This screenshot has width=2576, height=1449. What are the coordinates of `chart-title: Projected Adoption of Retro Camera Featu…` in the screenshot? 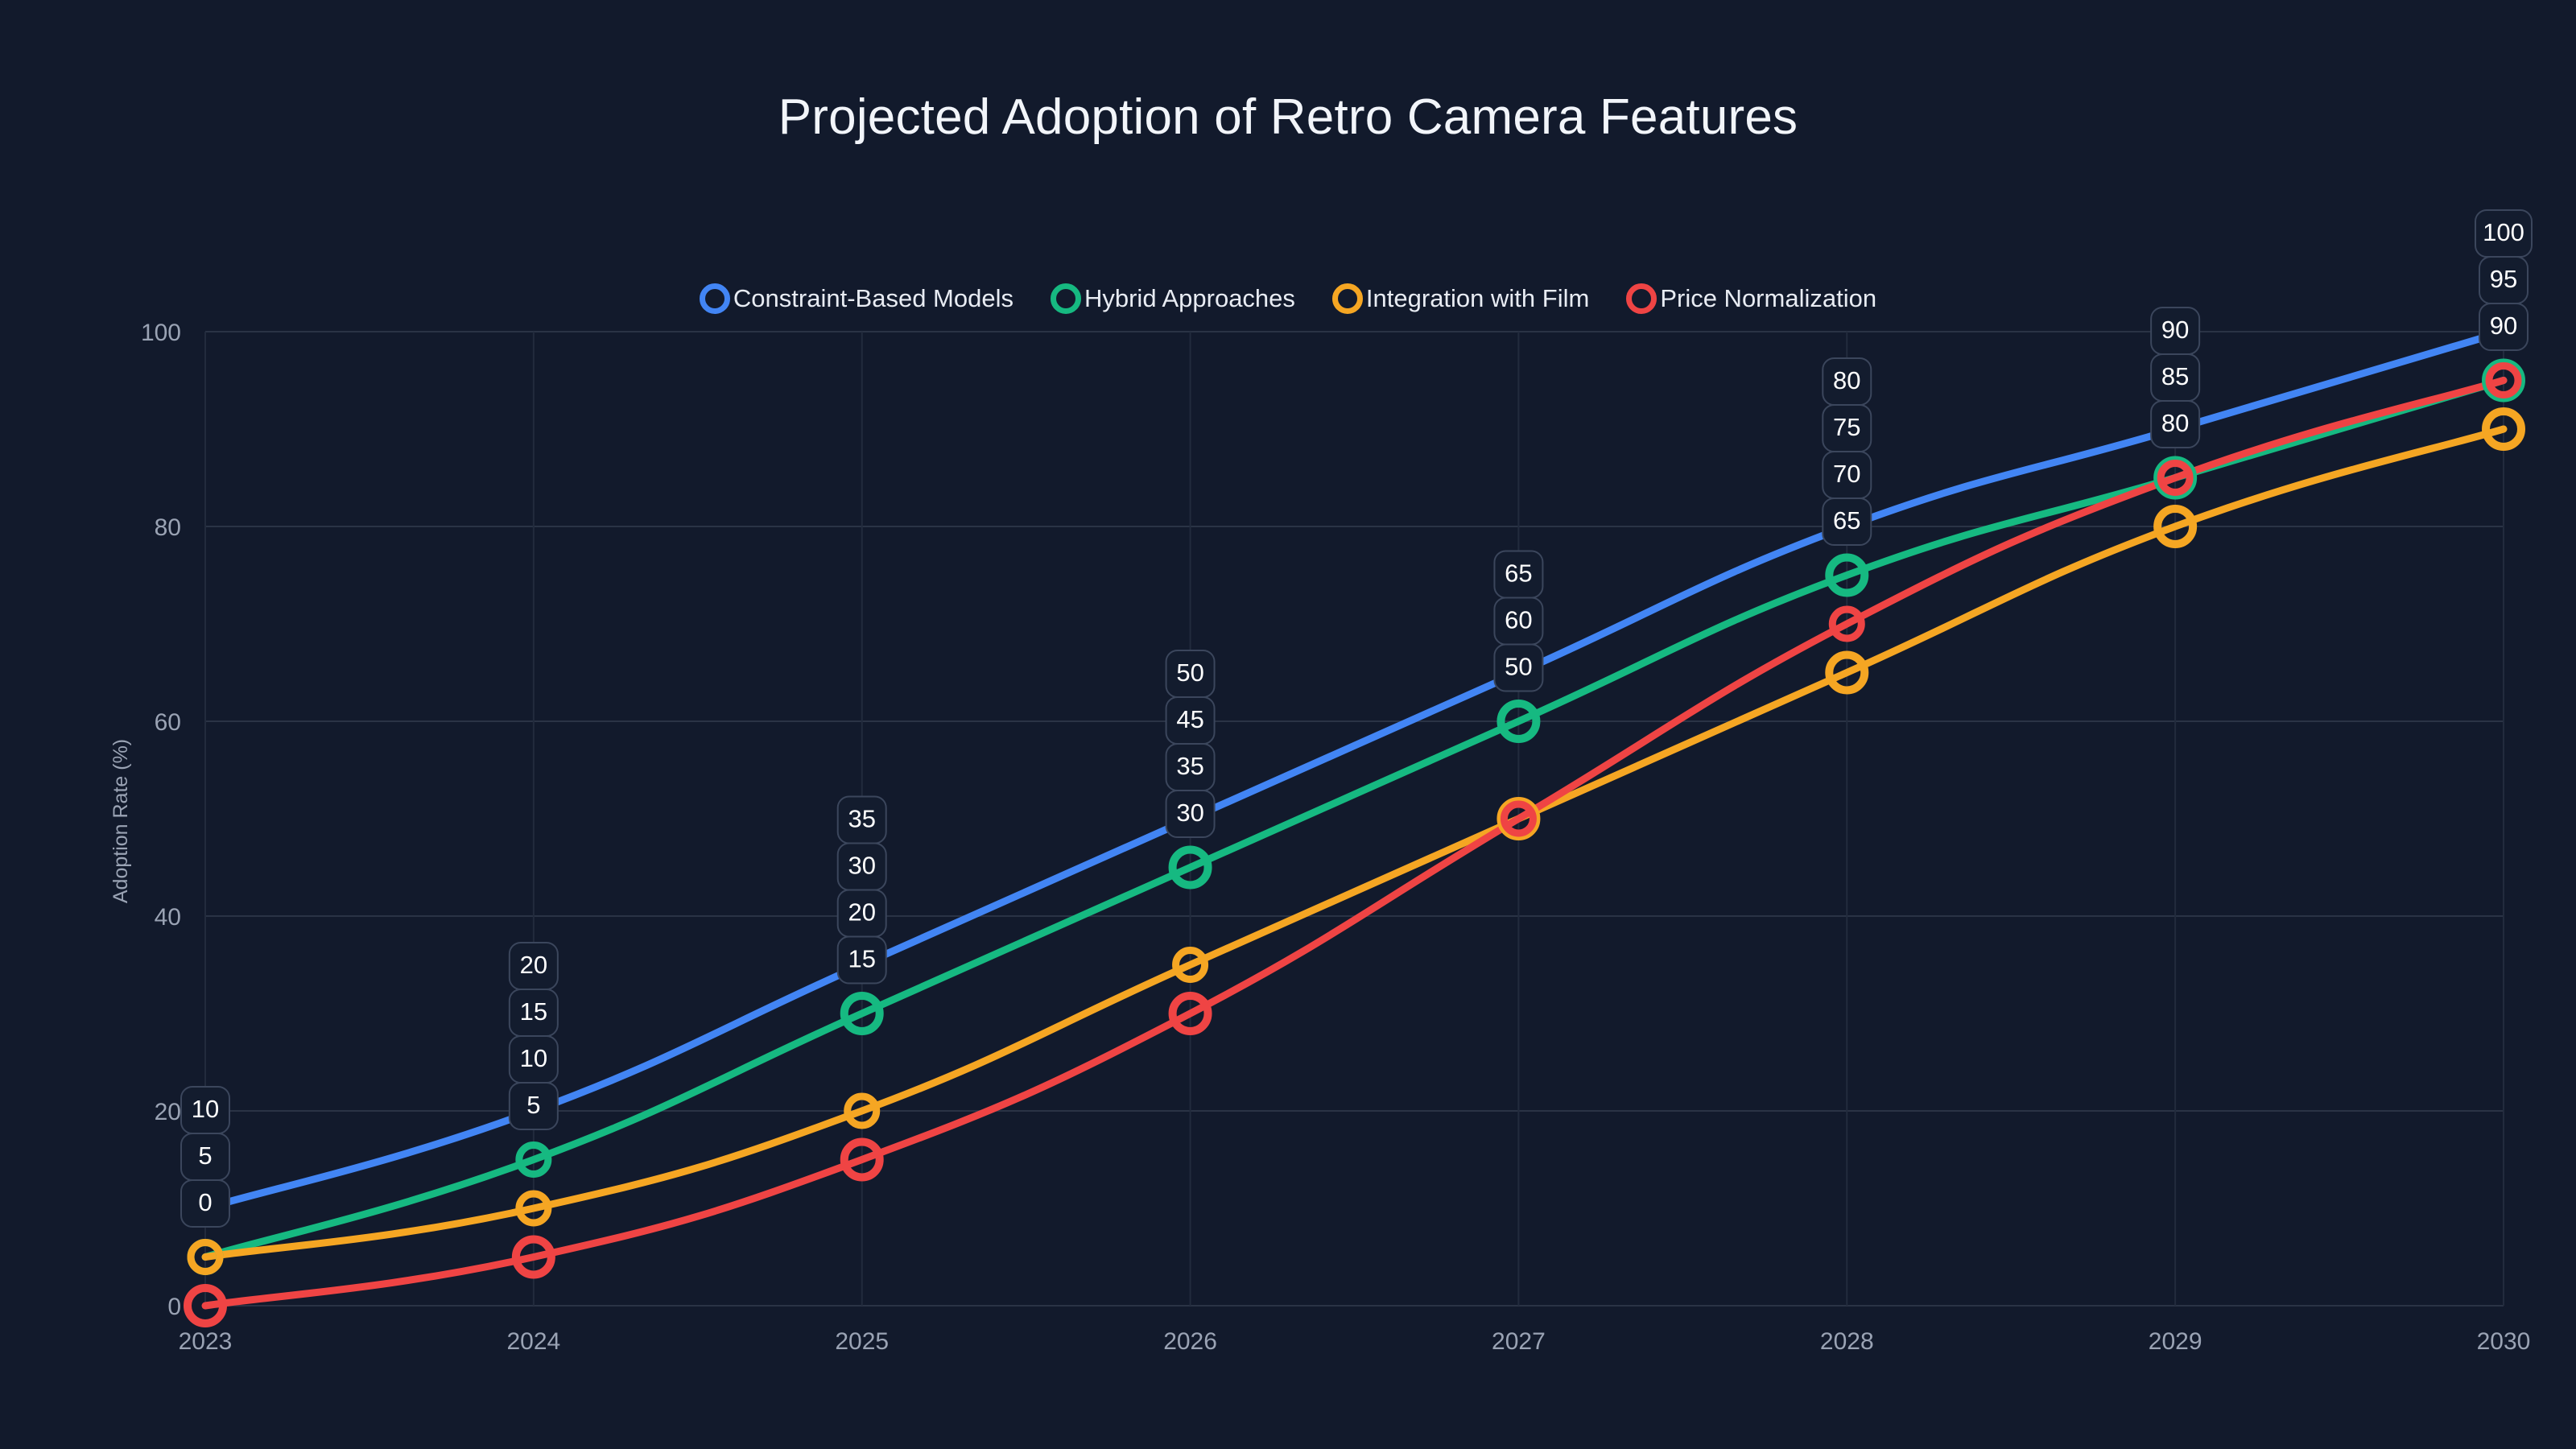 It's located at (1288, 117).